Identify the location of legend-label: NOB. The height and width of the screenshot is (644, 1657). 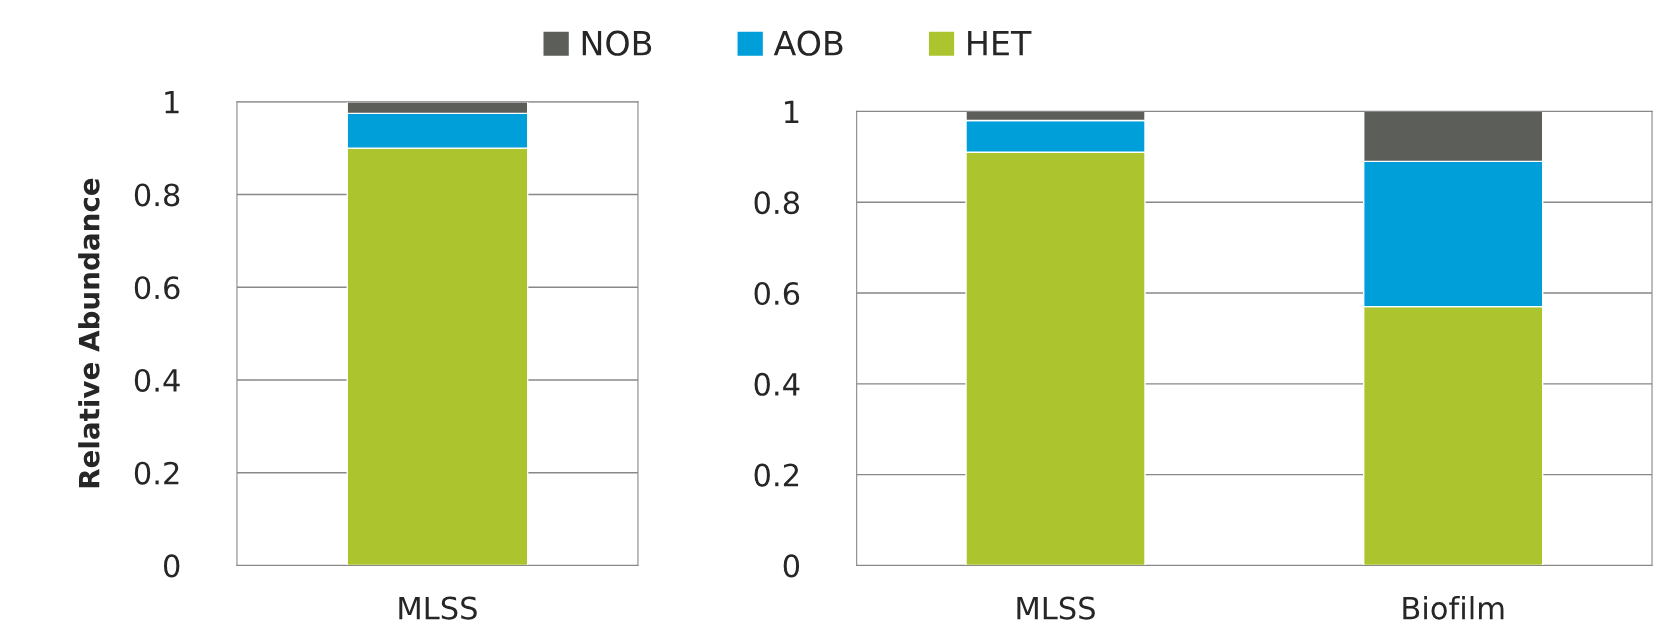
(617, 43).